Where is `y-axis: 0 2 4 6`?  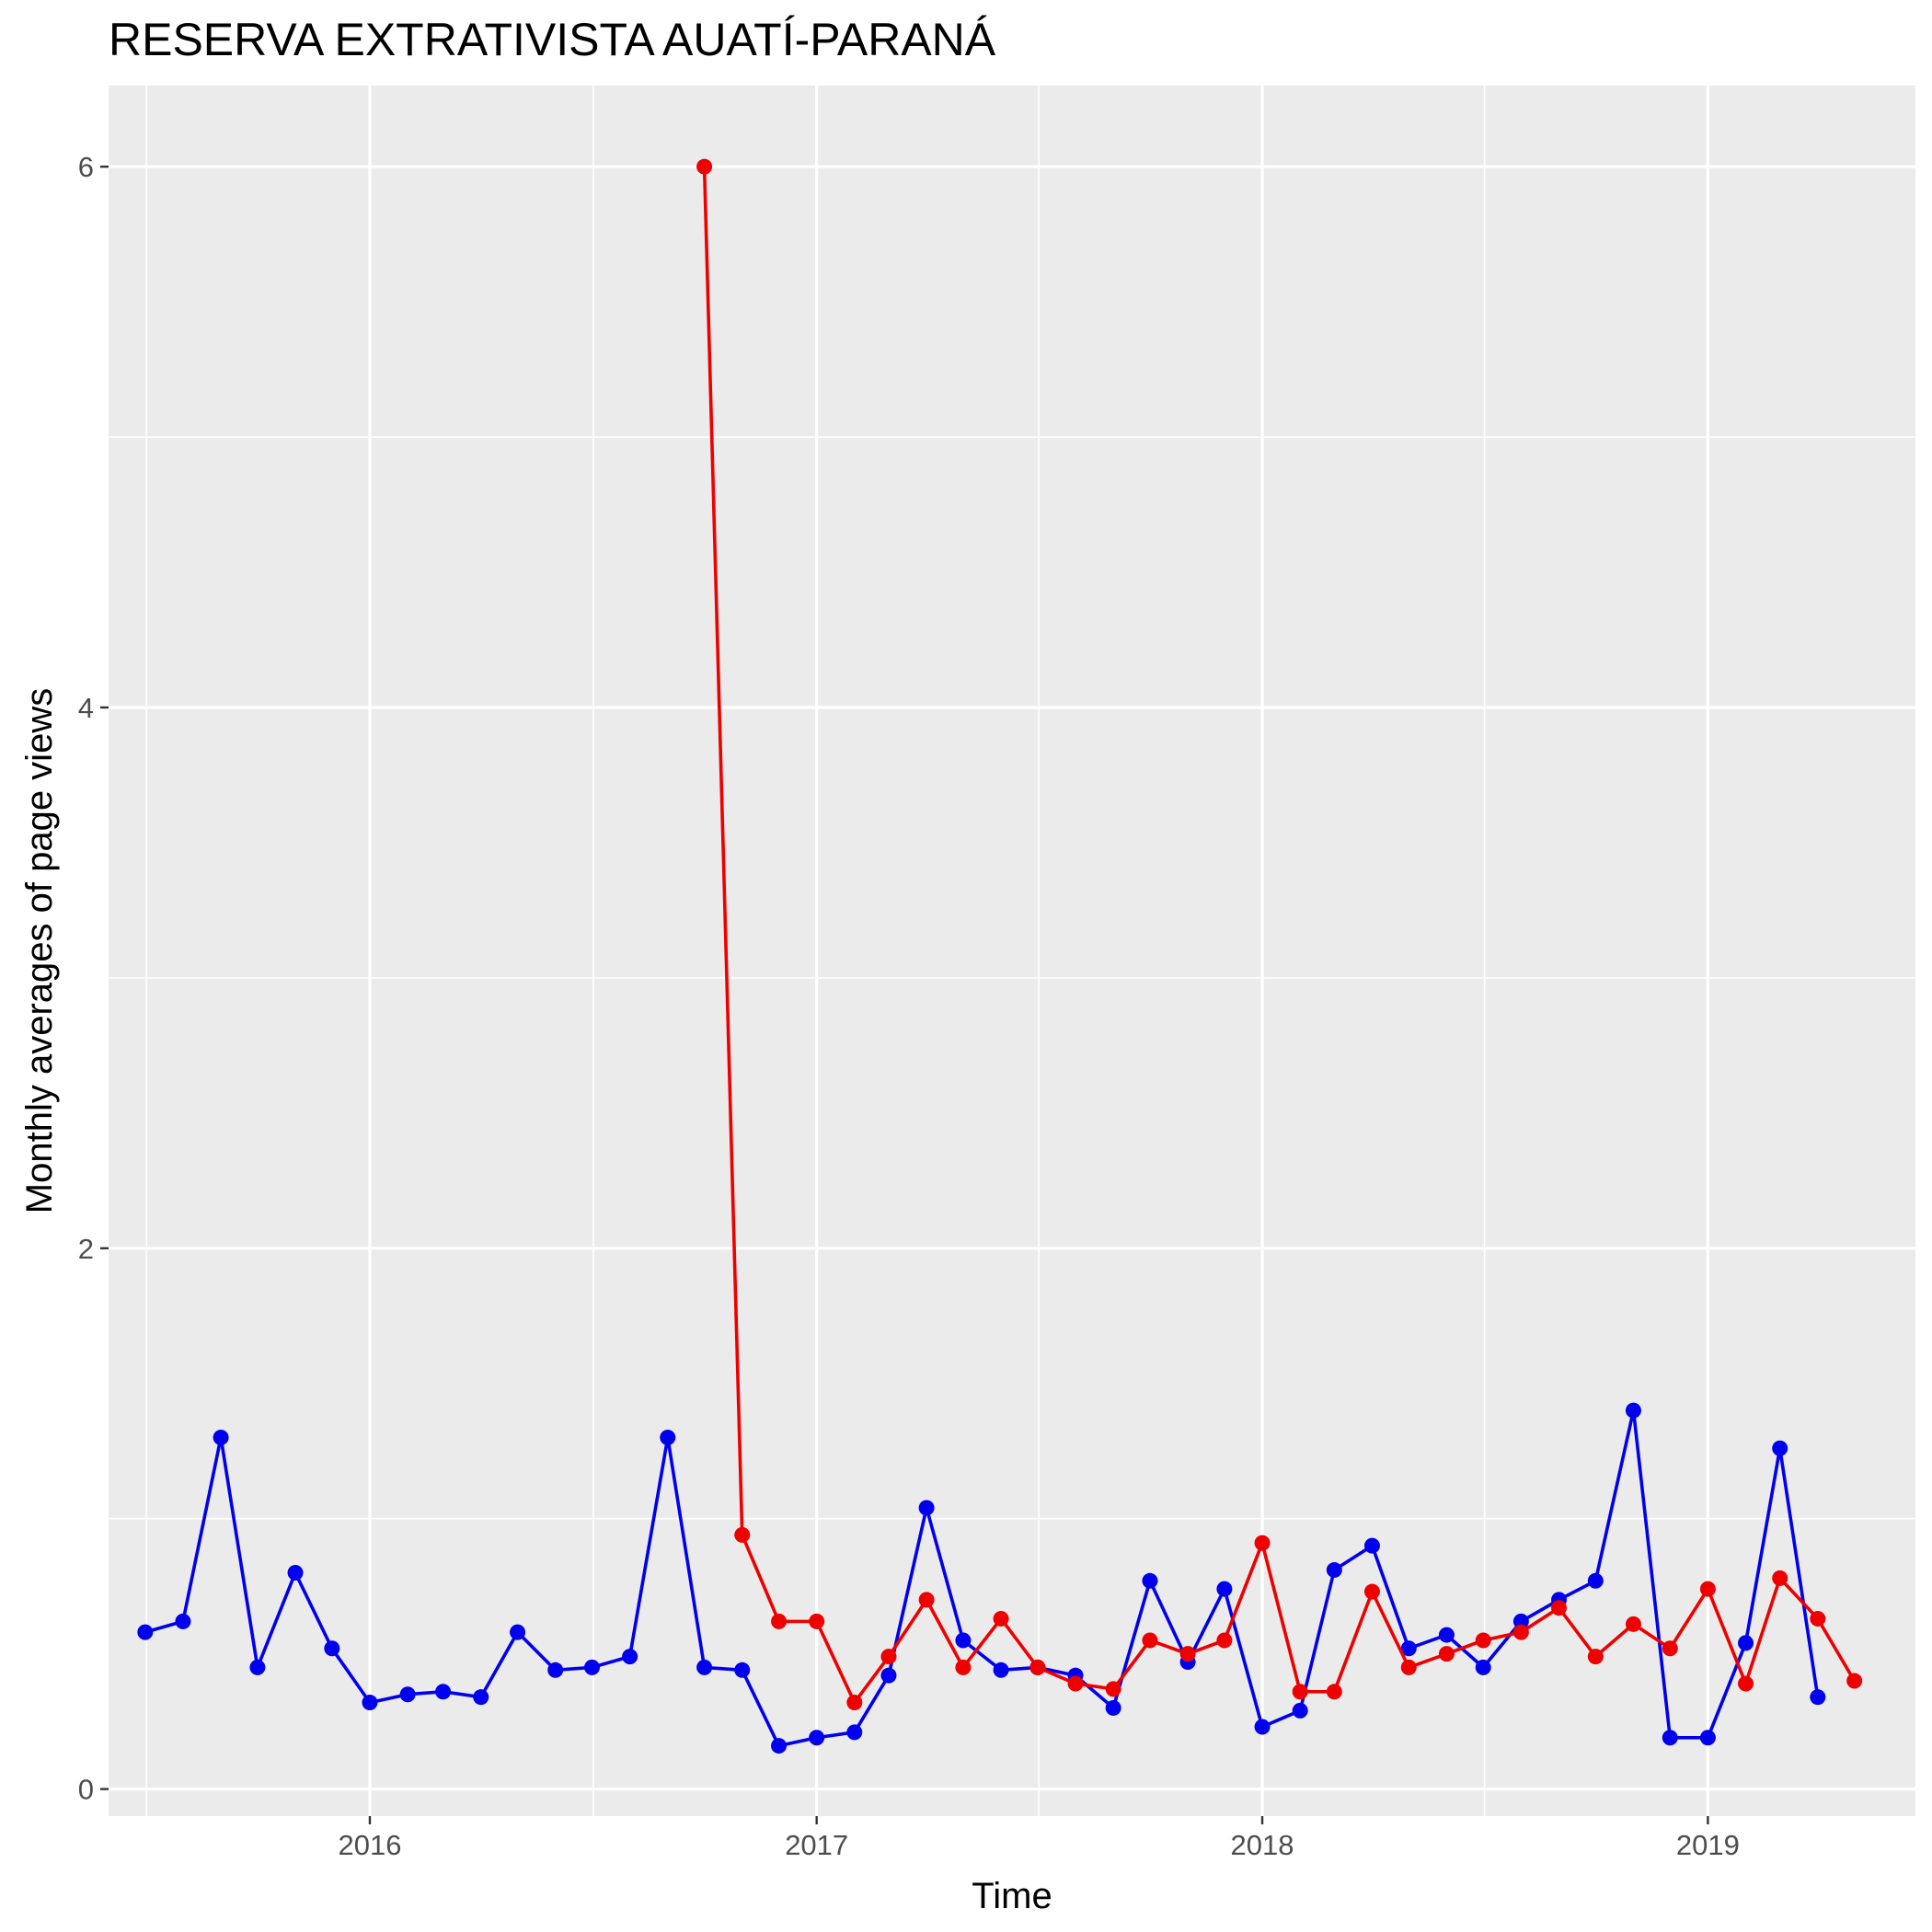
y-axis: 0 2 4 6 is located at coordinates (93, 978).